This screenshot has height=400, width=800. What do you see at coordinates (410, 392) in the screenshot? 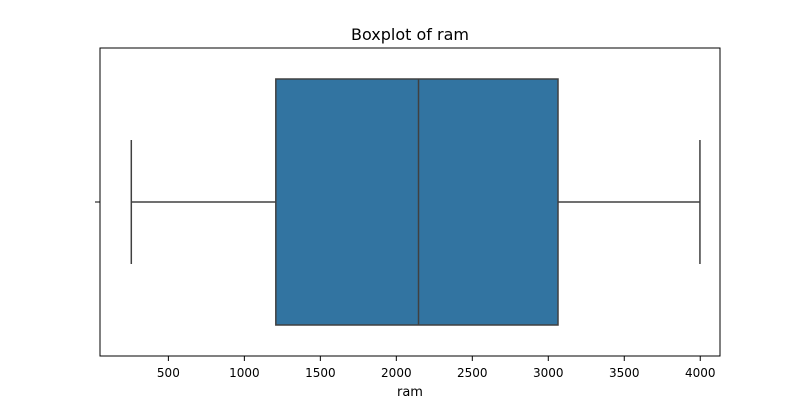
I see `x-axis-label: ram` at bounding box center [410, 392].